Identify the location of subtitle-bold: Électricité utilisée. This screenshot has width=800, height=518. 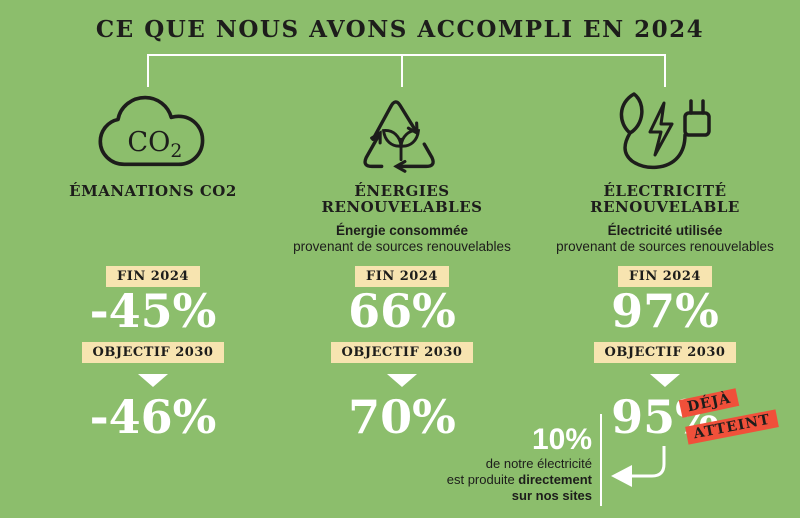
(665, 230).